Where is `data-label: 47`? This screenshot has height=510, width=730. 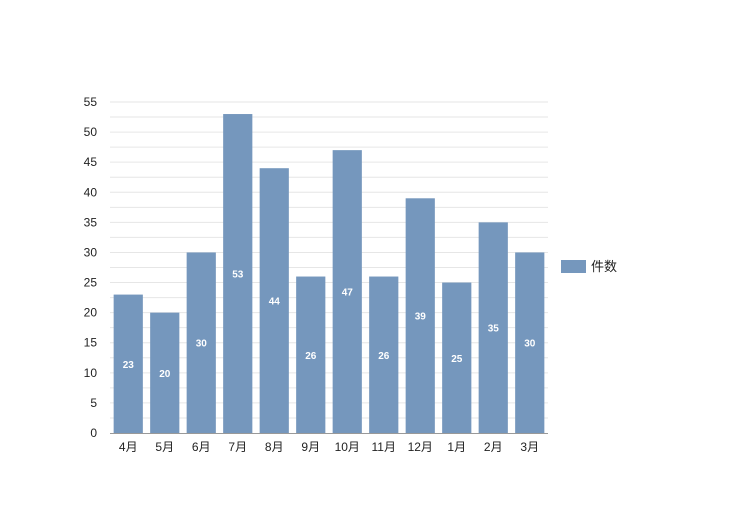 data-label: 47 is located at coordinates (348, 293).